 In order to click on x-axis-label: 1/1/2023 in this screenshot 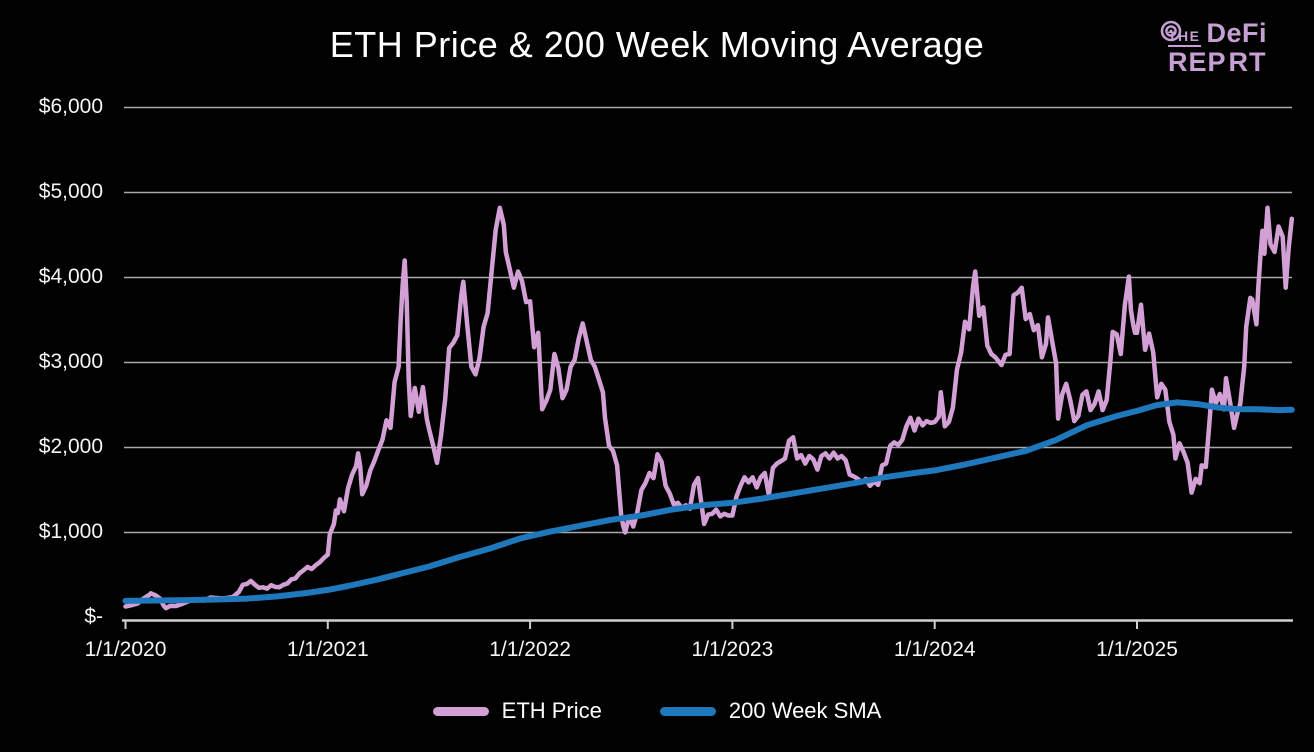, I will do `click(732, 649)`.